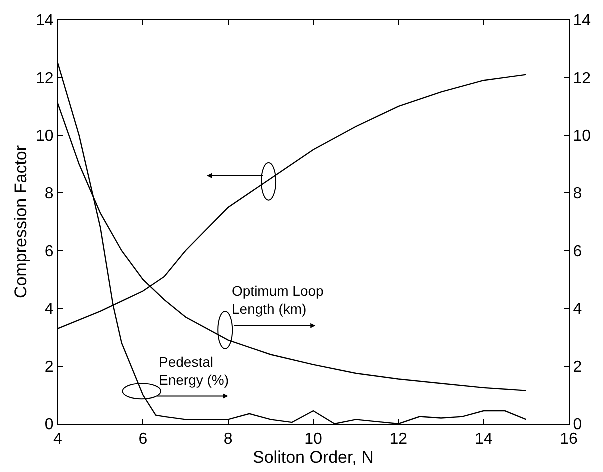  What do you see at coordinates (582, 21) in the screenshot?
I see `y2-tick-label: 14` at bounding box center [582, 21].